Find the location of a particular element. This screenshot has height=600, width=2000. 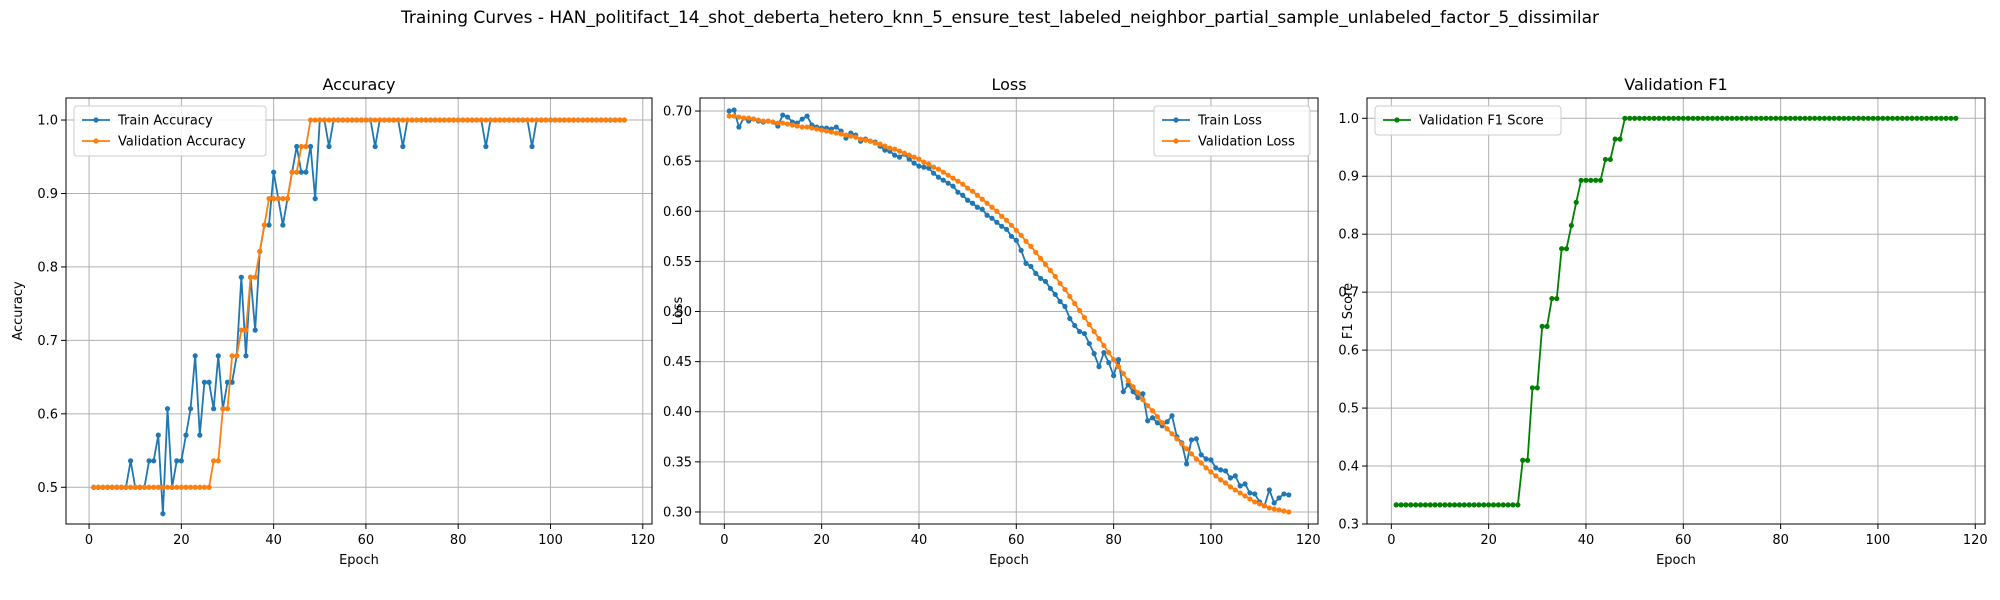

chart-title: Accuracy is located at coordinates (358, 84).